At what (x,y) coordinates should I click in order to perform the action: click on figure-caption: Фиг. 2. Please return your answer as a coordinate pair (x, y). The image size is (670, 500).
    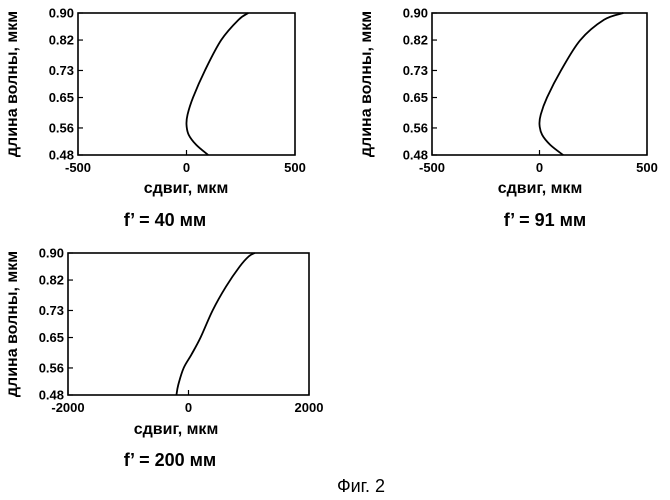
    Looking at the image, I should click on (361, 486).